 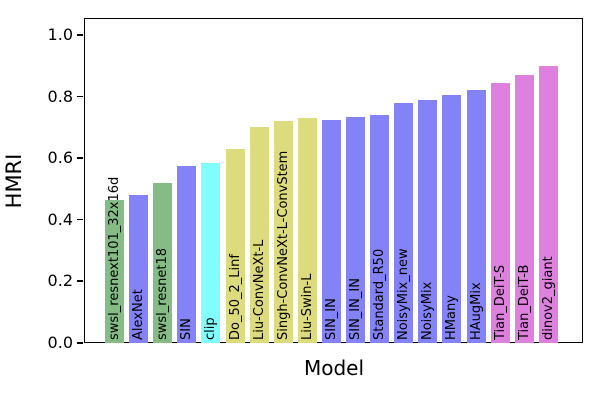 I want to click on y-axis-label: HMRI, so click(x=14, y=181).